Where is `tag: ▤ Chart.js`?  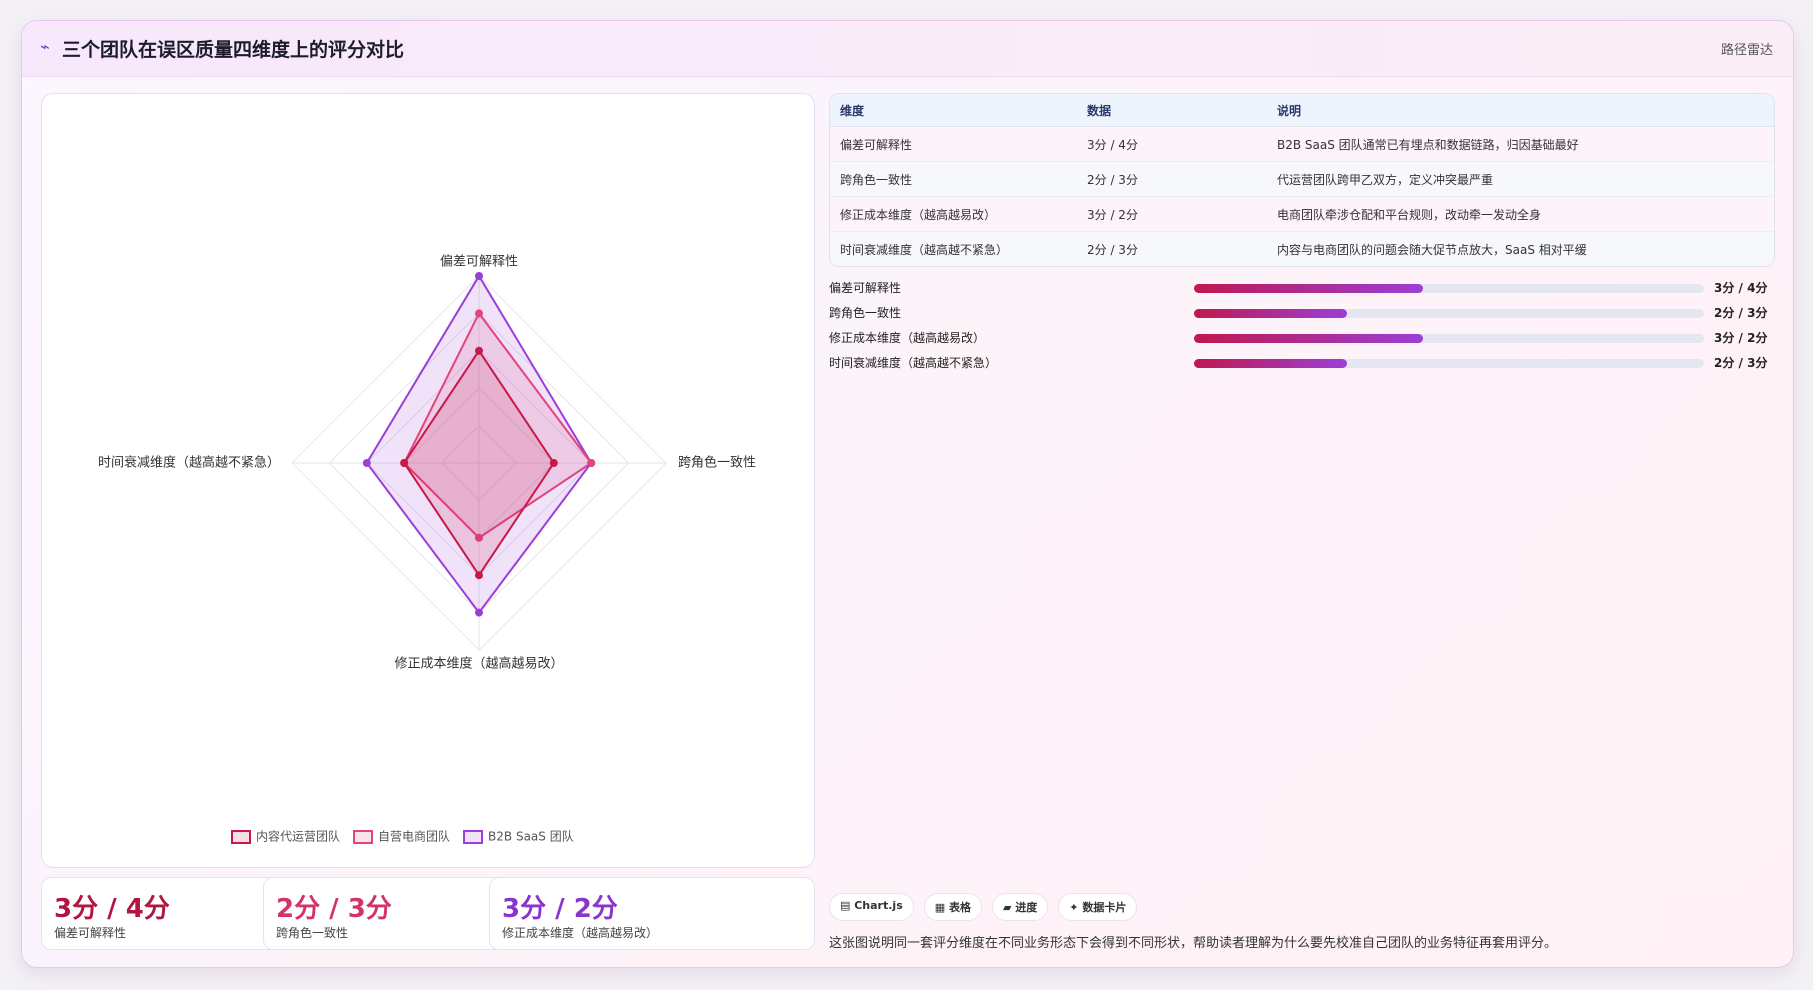 tag: ▤ Chart.js is located at coordinates (871, 907).